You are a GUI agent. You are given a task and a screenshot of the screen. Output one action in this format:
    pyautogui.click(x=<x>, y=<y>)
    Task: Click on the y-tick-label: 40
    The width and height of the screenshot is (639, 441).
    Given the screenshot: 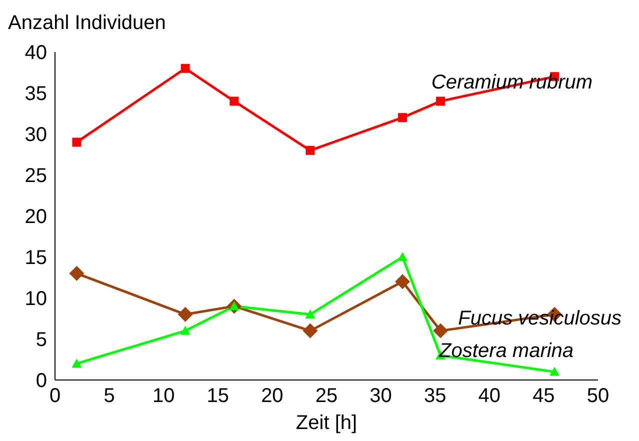 What is the action you would take?
    pyautogui.click(x=35, y=53)
    